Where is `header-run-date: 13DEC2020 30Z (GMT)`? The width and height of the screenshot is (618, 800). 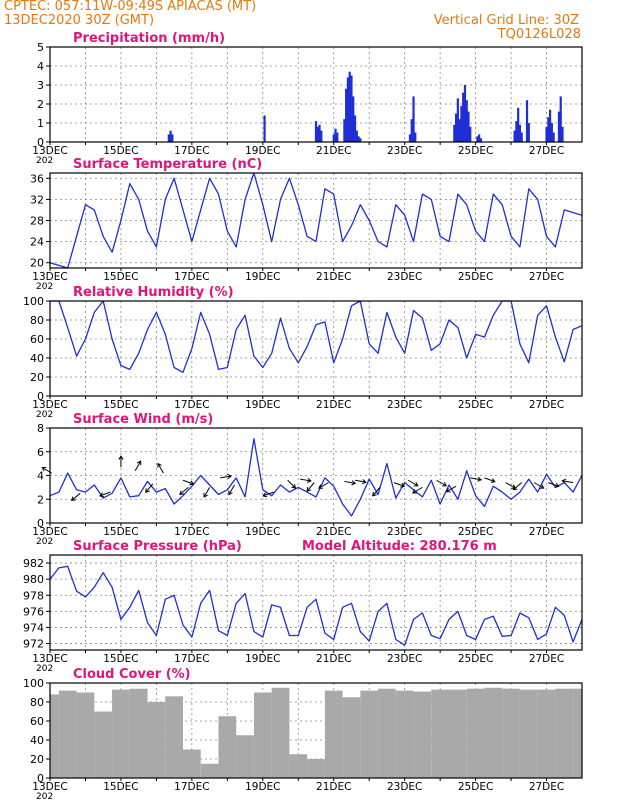 header-run-date: 13DEC2020 30Z (GMT) is located at coordinates (79, 20).